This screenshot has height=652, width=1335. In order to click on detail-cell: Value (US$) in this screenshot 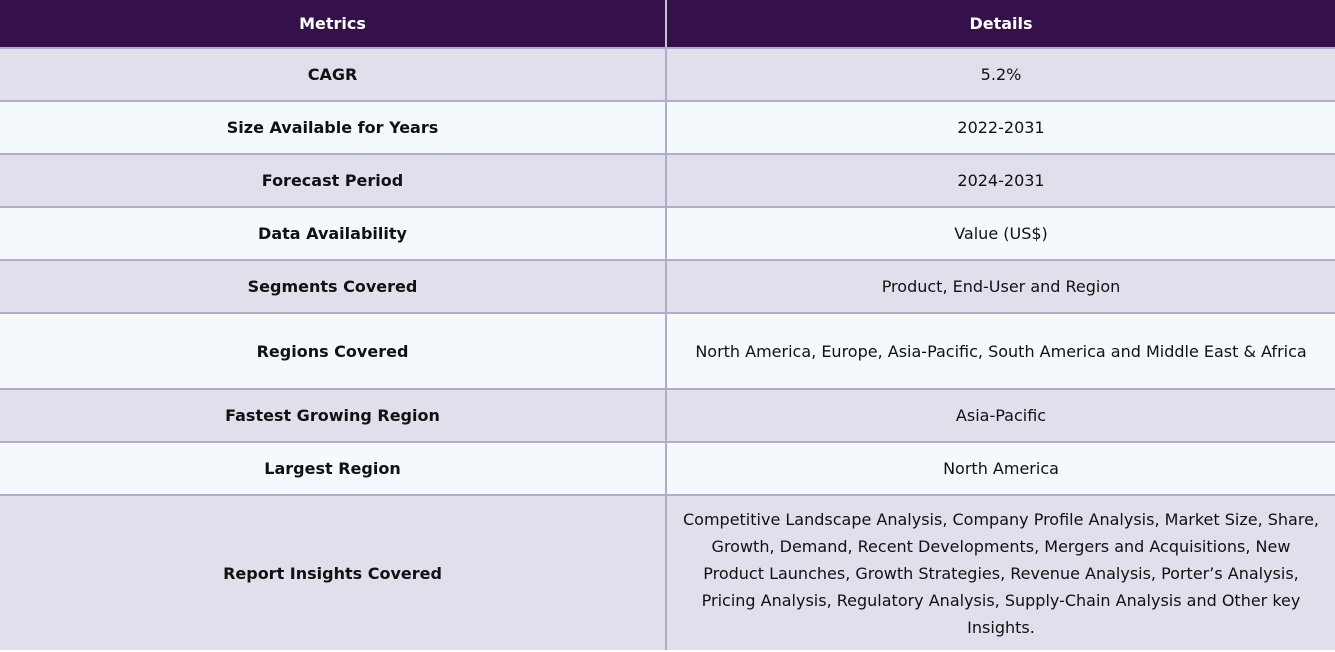, I will do `click(1000, 234)`.